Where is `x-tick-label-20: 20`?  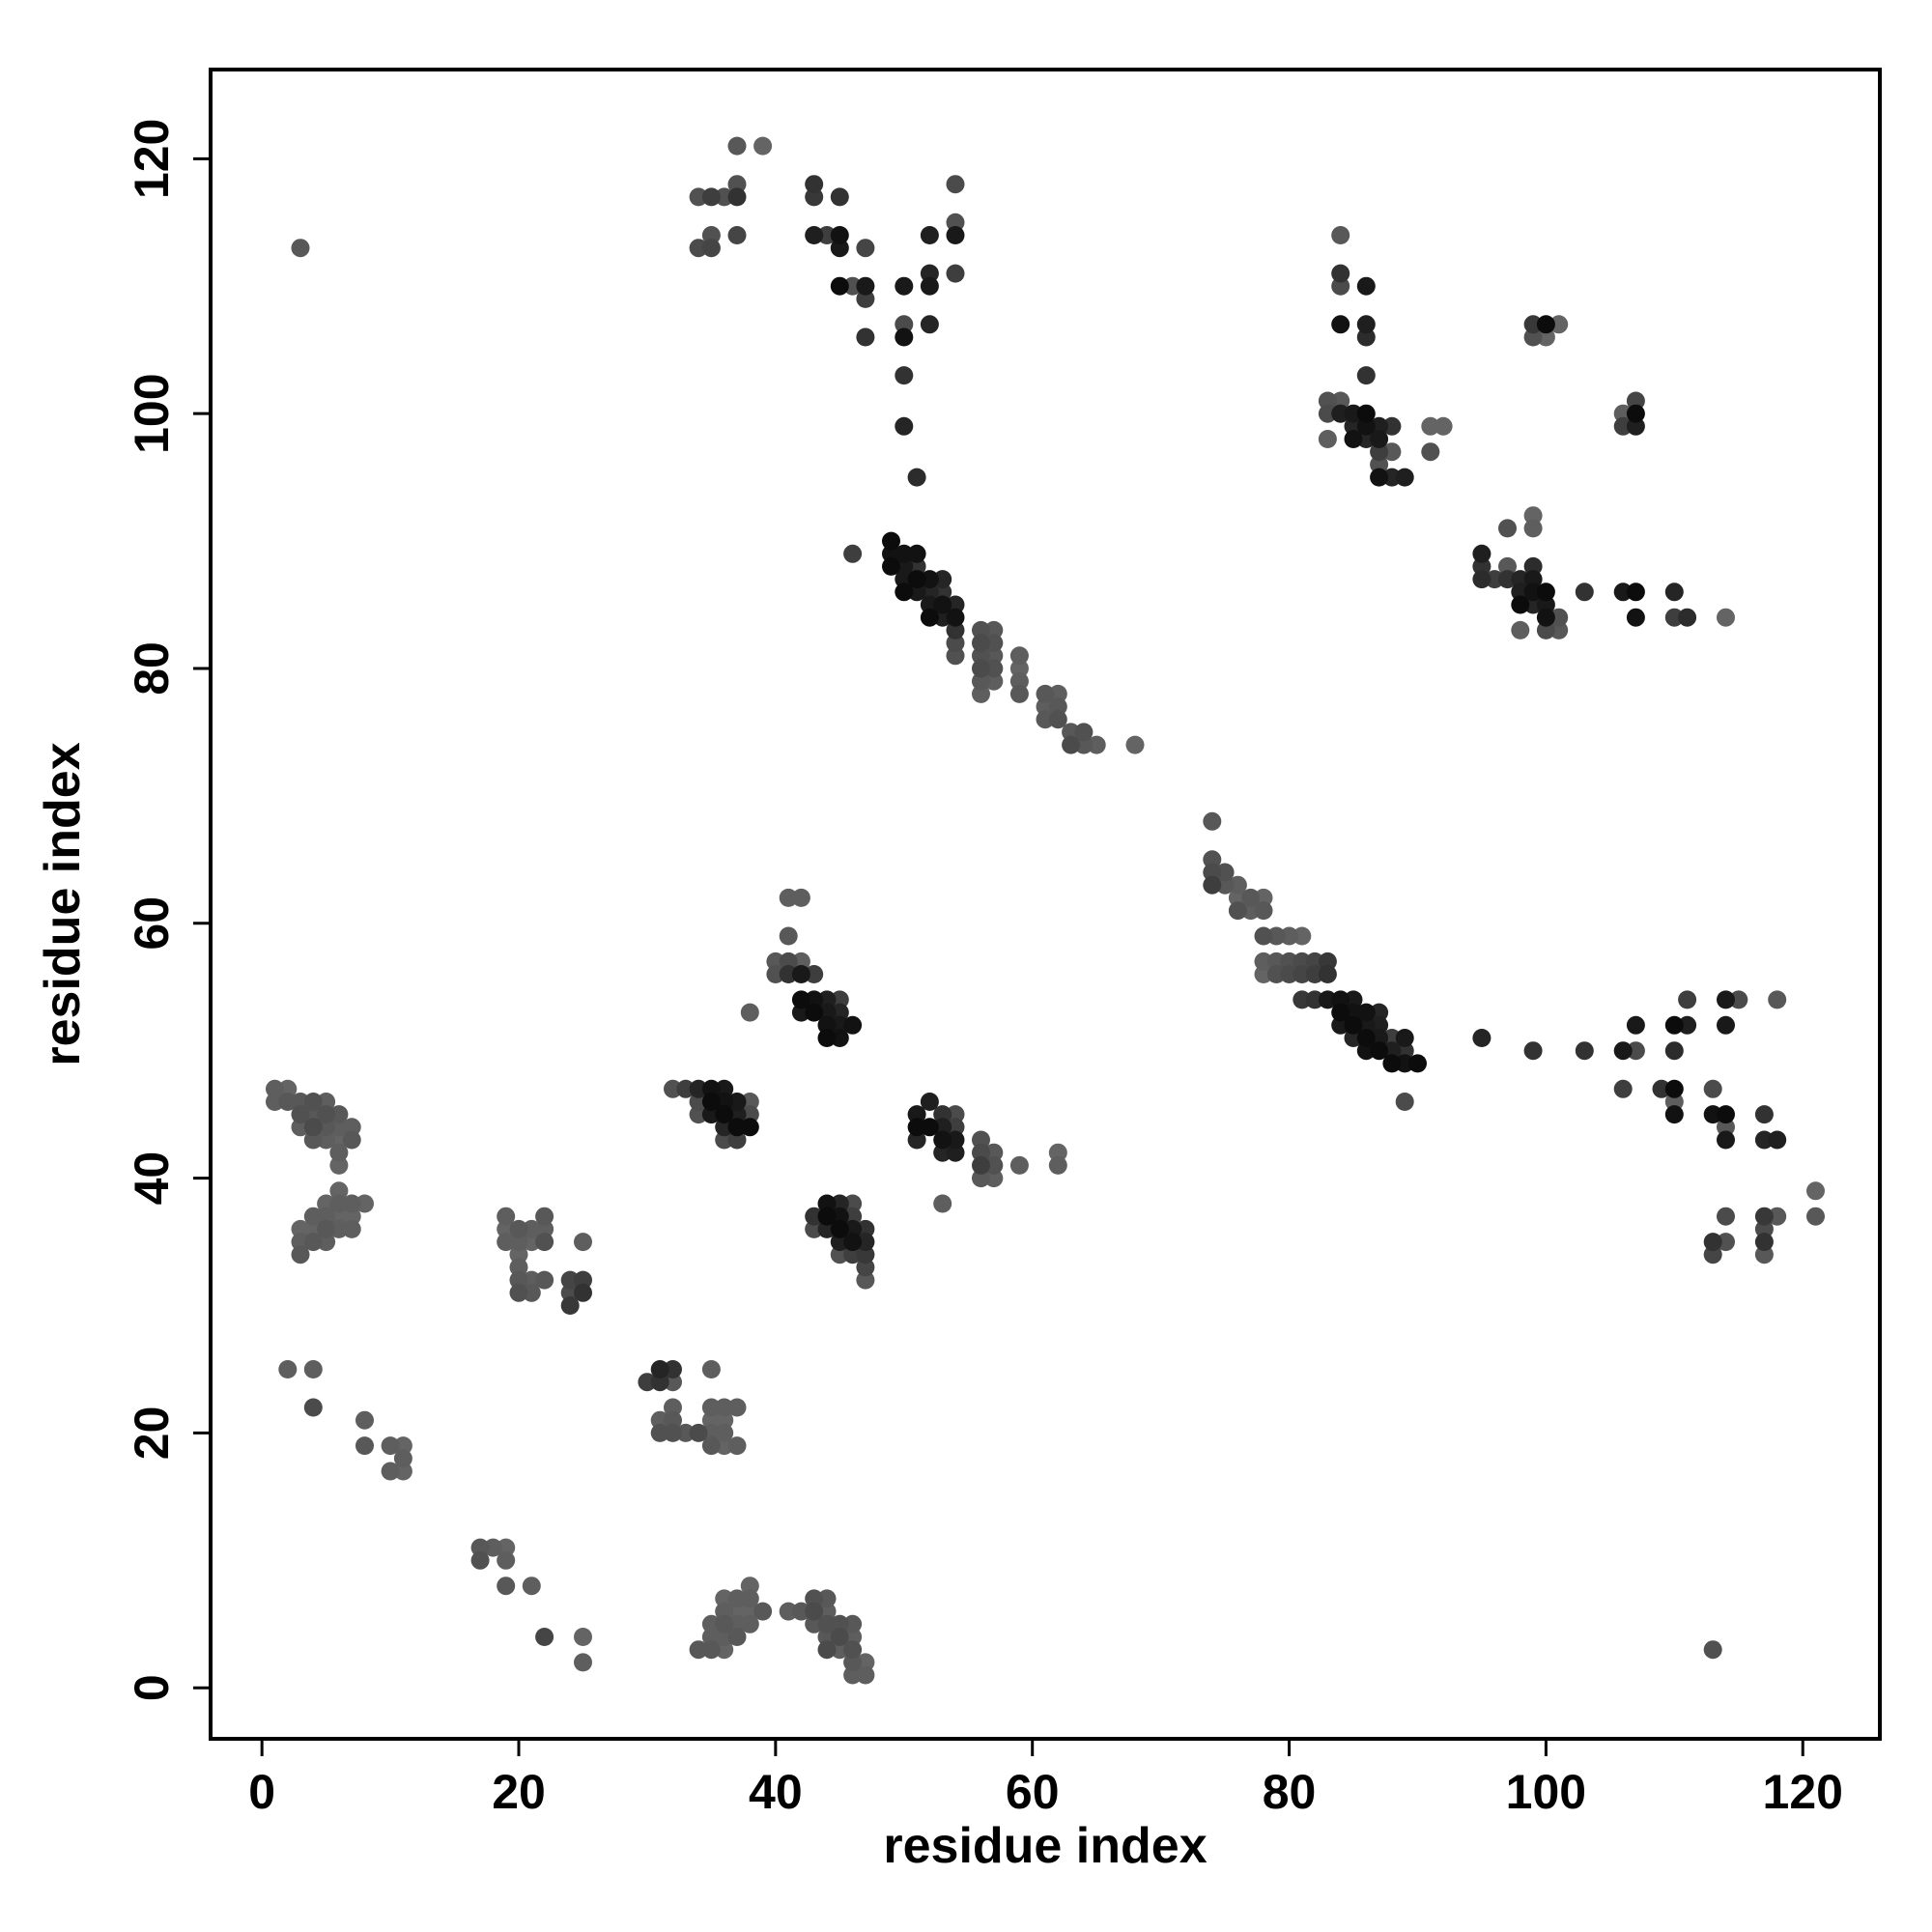 x-tick-label-20: 20 is located at coordinates (519, 1792).